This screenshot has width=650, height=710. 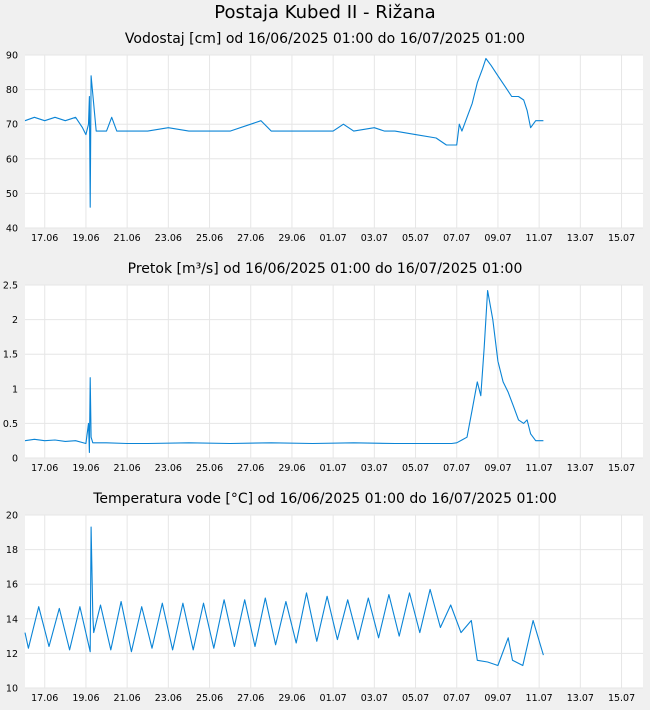 What do you see at coordinates (12, 585) in the screenshot?
I see `y-tick-label: 16` at bounding box center [12, 585].